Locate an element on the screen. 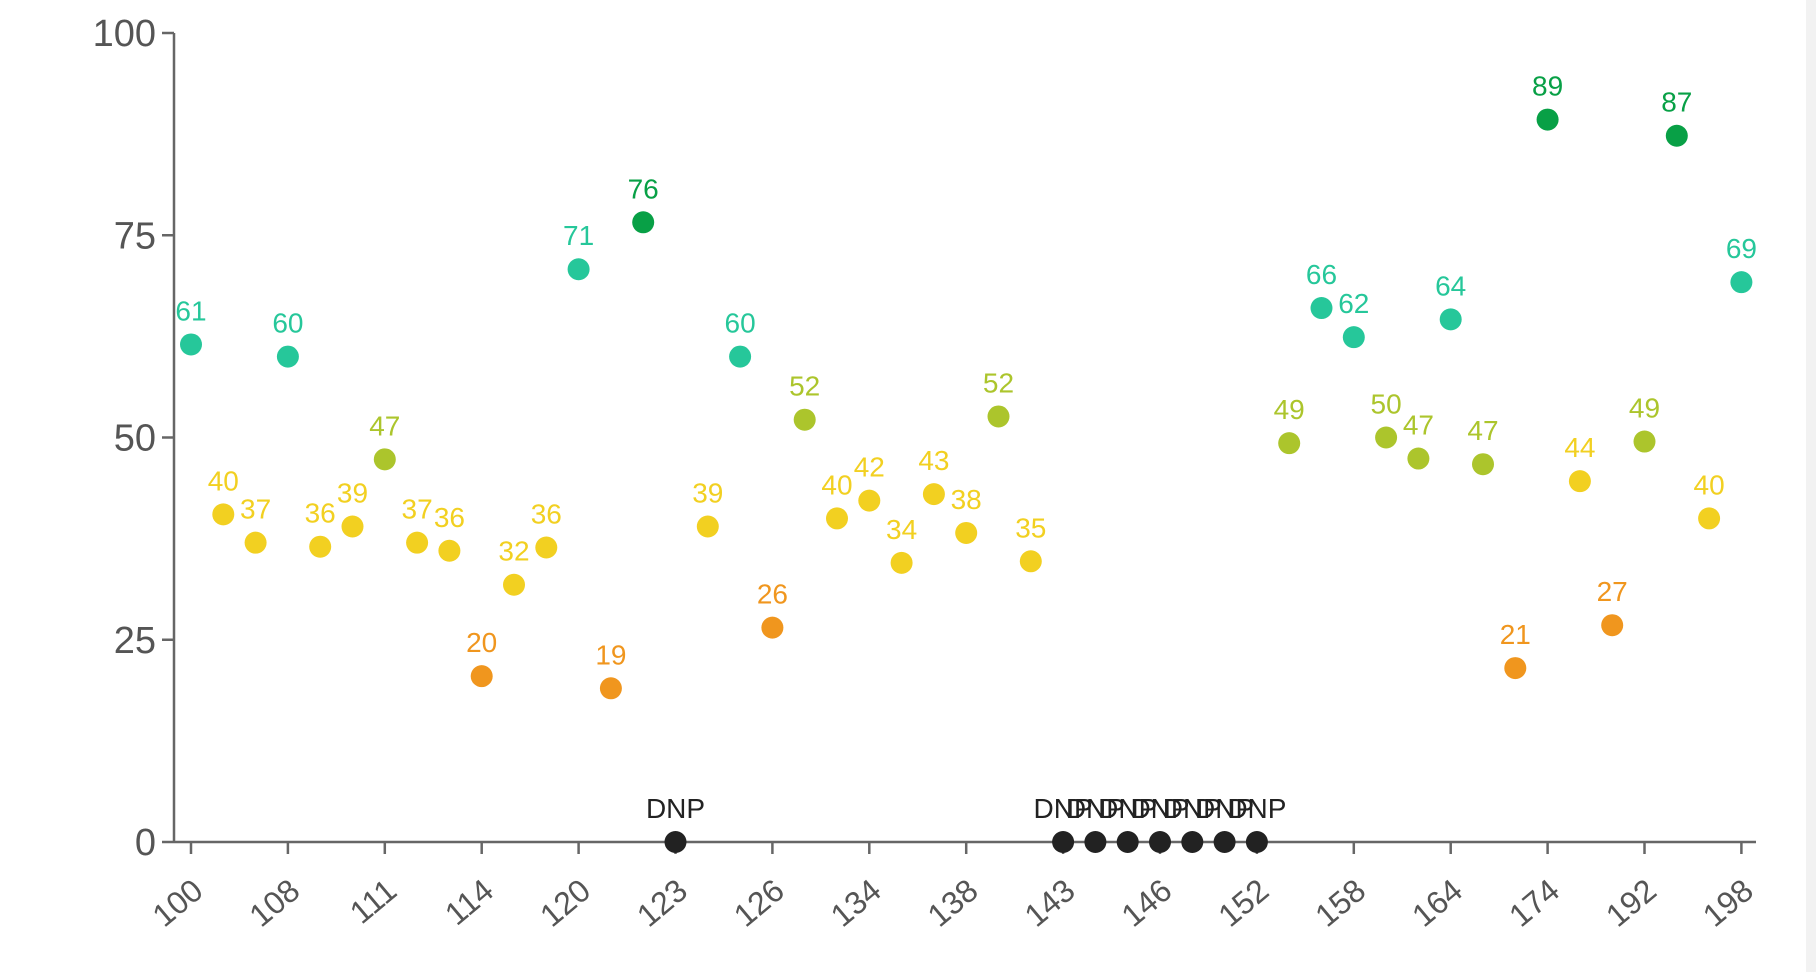  data-label: 61 is located at coordinates (190, 310).